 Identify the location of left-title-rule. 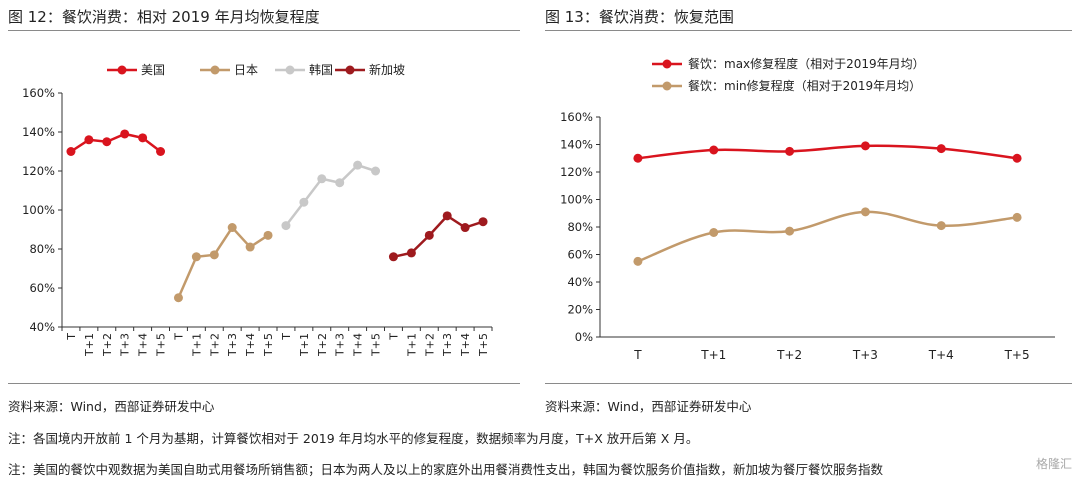
(264, 30).